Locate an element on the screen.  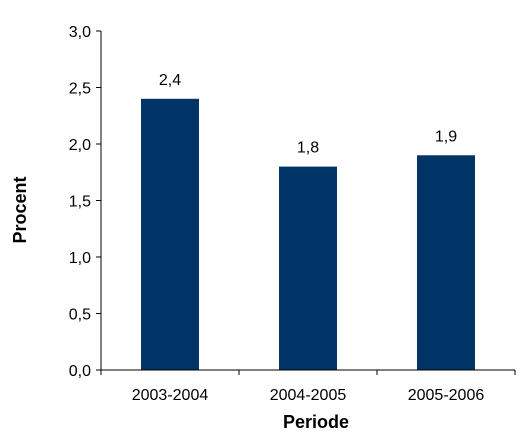
x-tick-label: 2005-2006 is located at coordinates (446, 395).